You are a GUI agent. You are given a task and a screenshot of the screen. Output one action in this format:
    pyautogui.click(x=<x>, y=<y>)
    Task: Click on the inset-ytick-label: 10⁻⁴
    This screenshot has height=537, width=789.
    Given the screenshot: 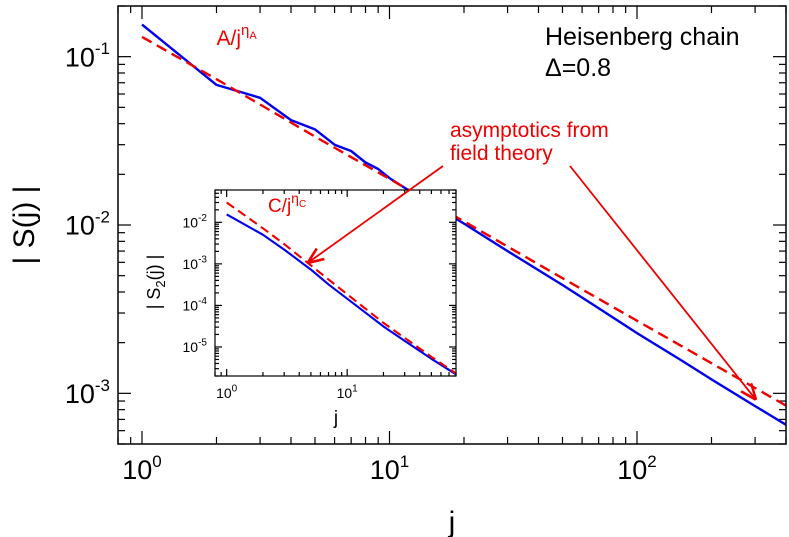 What is the action you would take?
    pyautogui.click(x=195, y=304)
    